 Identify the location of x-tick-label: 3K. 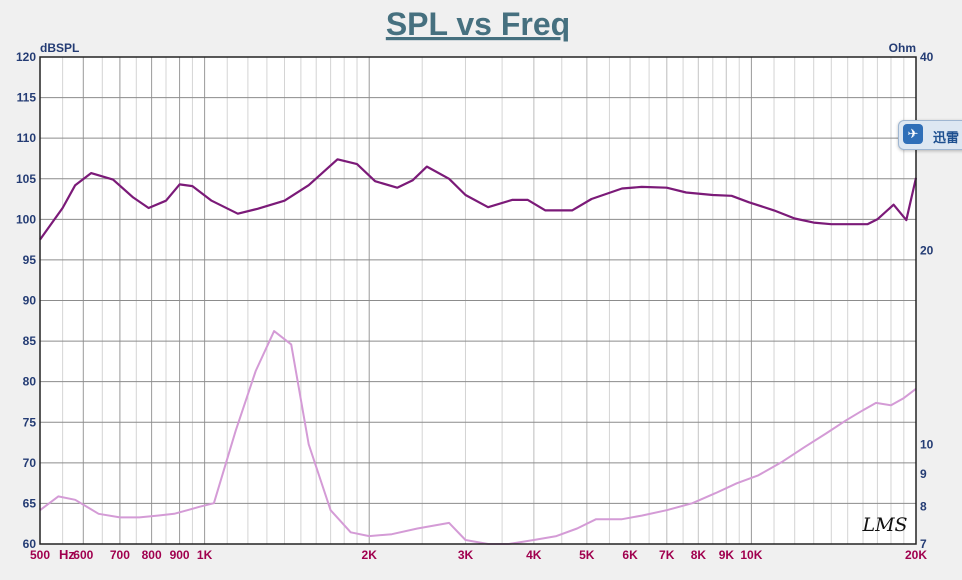
(466, 555).